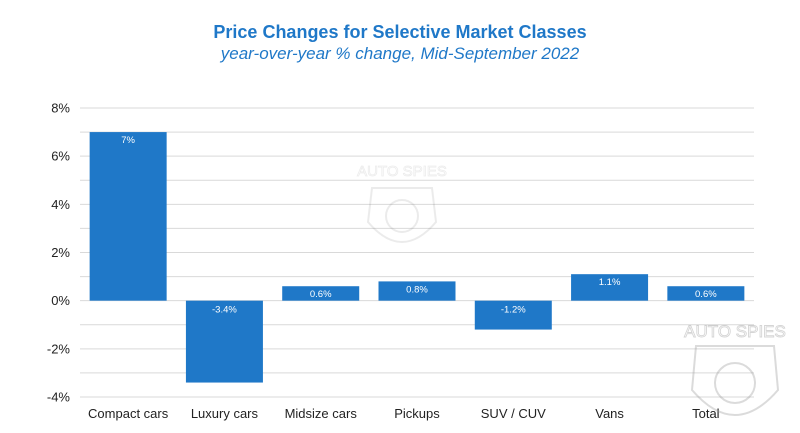  Describe the element at coordinates (60, 204) in the screenshot. I see `y-tick-label: 4%` at that location.